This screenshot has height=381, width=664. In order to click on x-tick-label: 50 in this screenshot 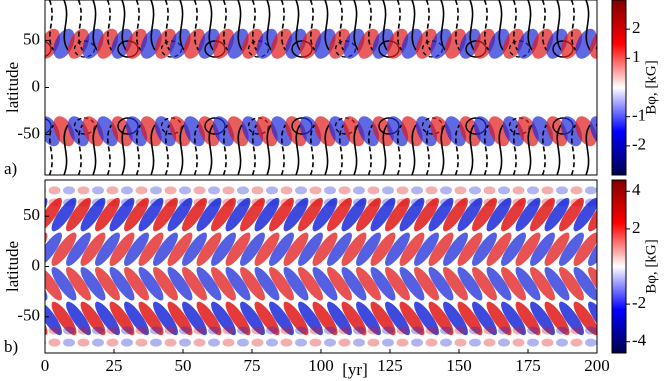, I will do `click(183, 365)`.